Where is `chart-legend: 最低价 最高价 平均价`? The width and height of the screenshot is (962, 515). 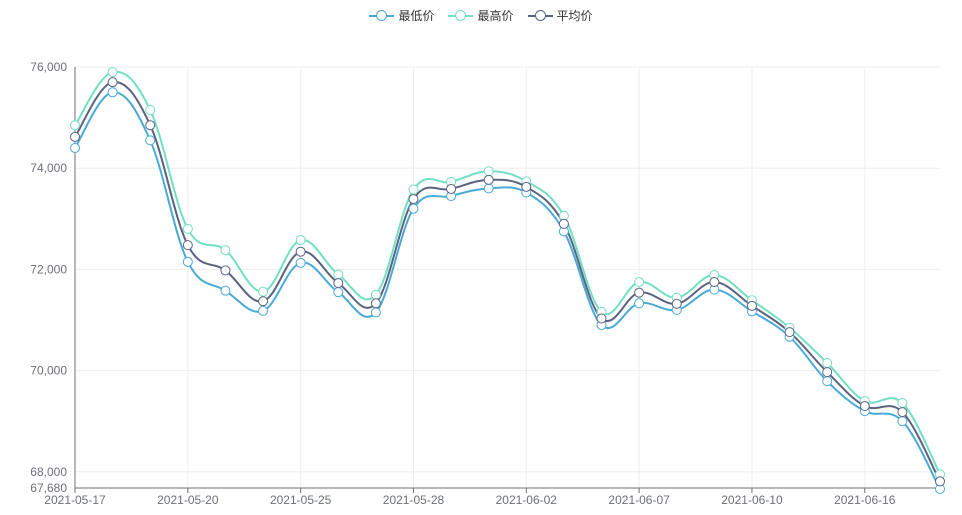
chart-legend: 最低价 最高价 平均价 is located at coordinates (481, 15).